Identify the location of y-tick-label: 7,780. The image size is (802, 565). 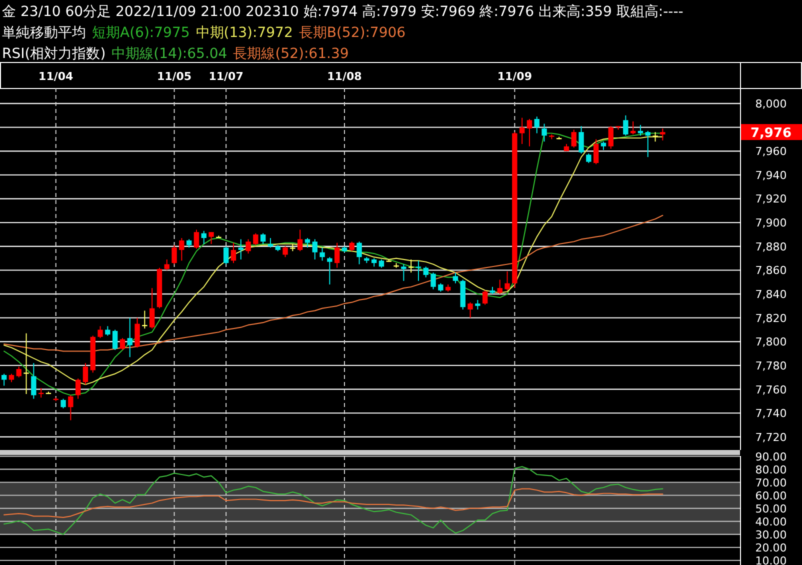
(771, 365).